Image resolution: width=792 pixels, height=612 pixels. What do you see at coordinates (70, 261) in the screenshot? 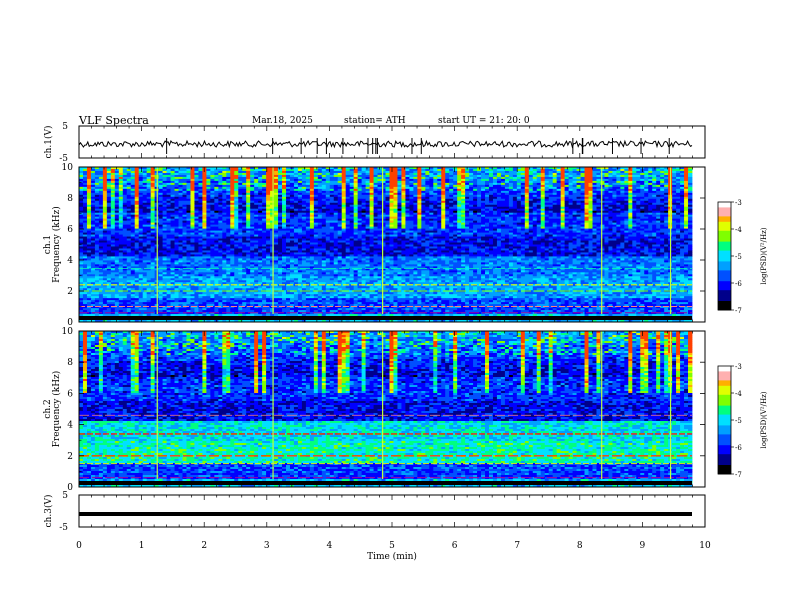
I see `ch1-spec-ytick-label: 4` at bounding box center [70, 261].